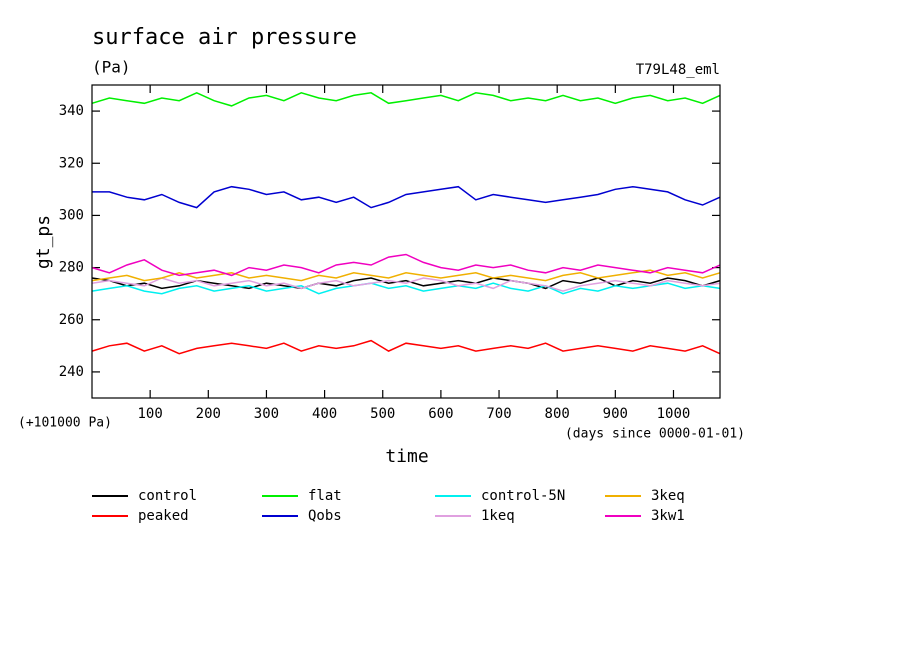 Image resolution: width=904 pixels, height=654 pixels. Describe the element at coordinates (111, 67) in the screenshot. I see `units: (Pa)` at that location.